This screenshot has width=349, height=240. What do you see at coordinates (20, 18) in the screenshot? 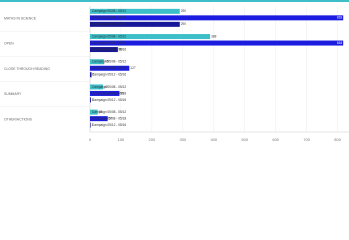
I see `category-label: MATHS IN SCIENCE` at bounding box center [20, 18].